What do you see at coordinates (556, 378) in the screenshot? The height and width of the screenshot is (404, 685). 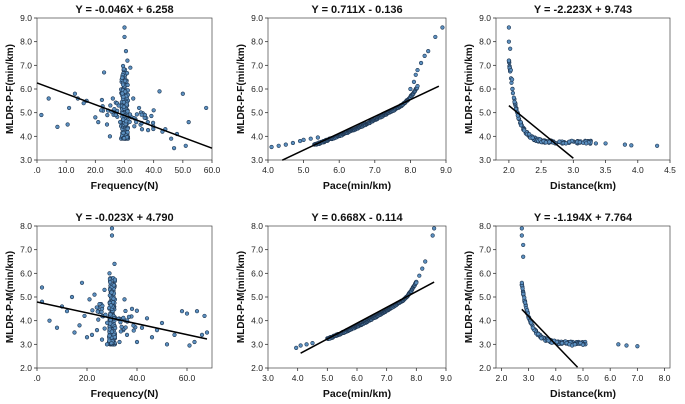 I see `x-tick-label: 4.0` at bounding box center [556, 378].